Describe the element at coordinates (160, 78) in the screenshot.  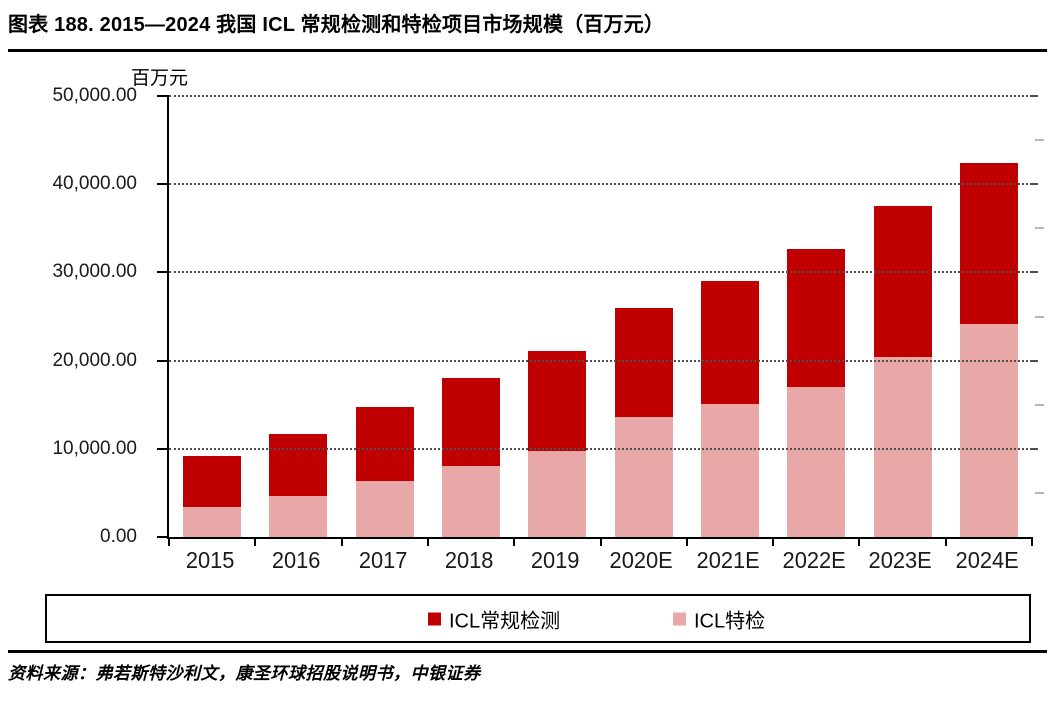
I see `y-axis-unit-label: 百万元` at that location.